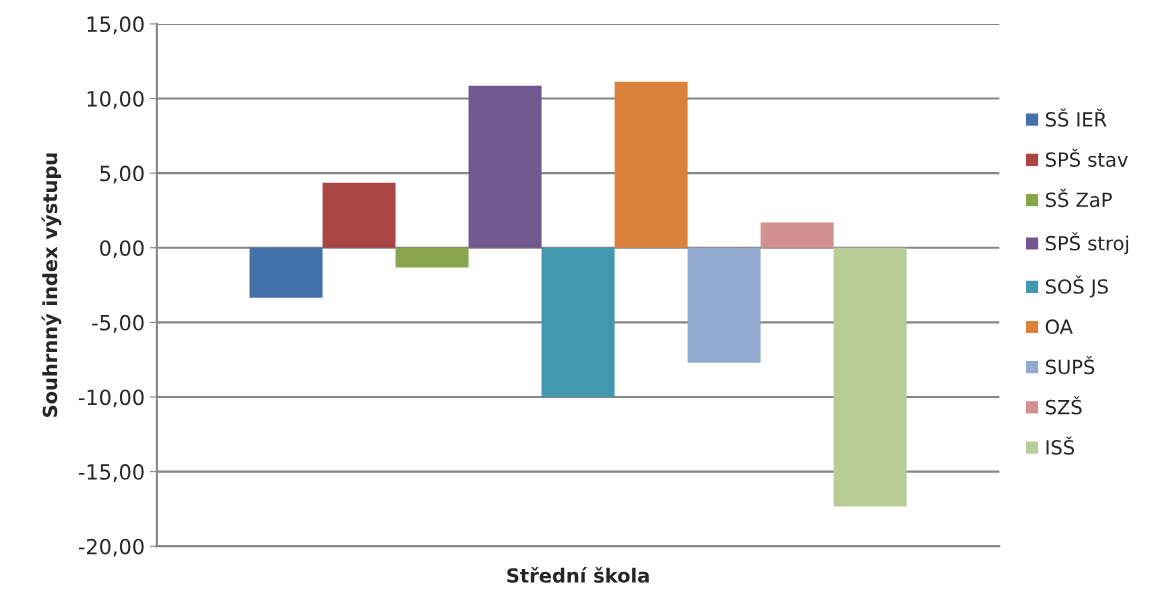 The height and width of the screenshot is (597, 1162). Describe the element at coordinates (1078, 198) in the screenshot. I see `legend-label: SŠ ZaP` at that location.